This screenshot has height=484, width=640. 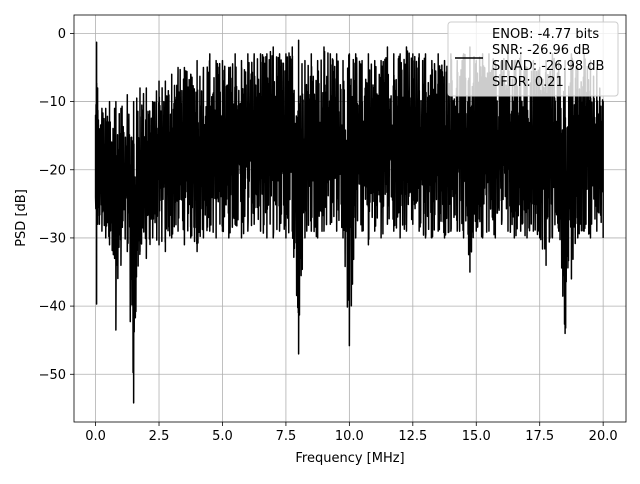 What do you see at coordinates (95, 436) in the screenshot?
I see `x-tick-label: 0.0` at bounding box center [95, 436].